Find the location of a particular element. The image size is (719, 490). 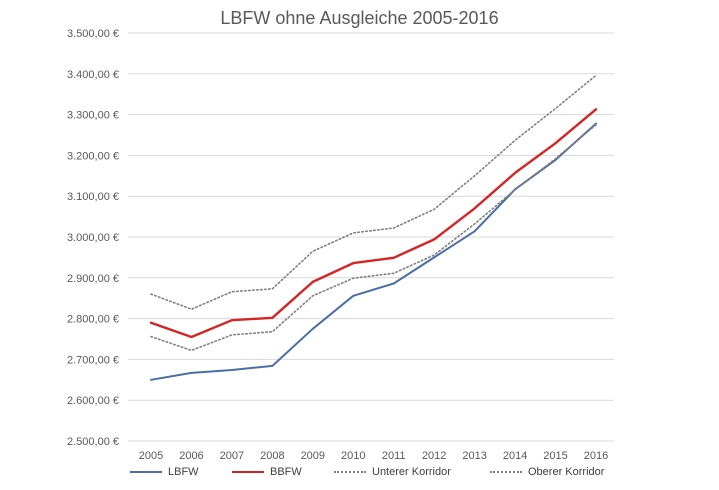

x-tick-label-2008: 2008 is located at coordinates (272, 456).